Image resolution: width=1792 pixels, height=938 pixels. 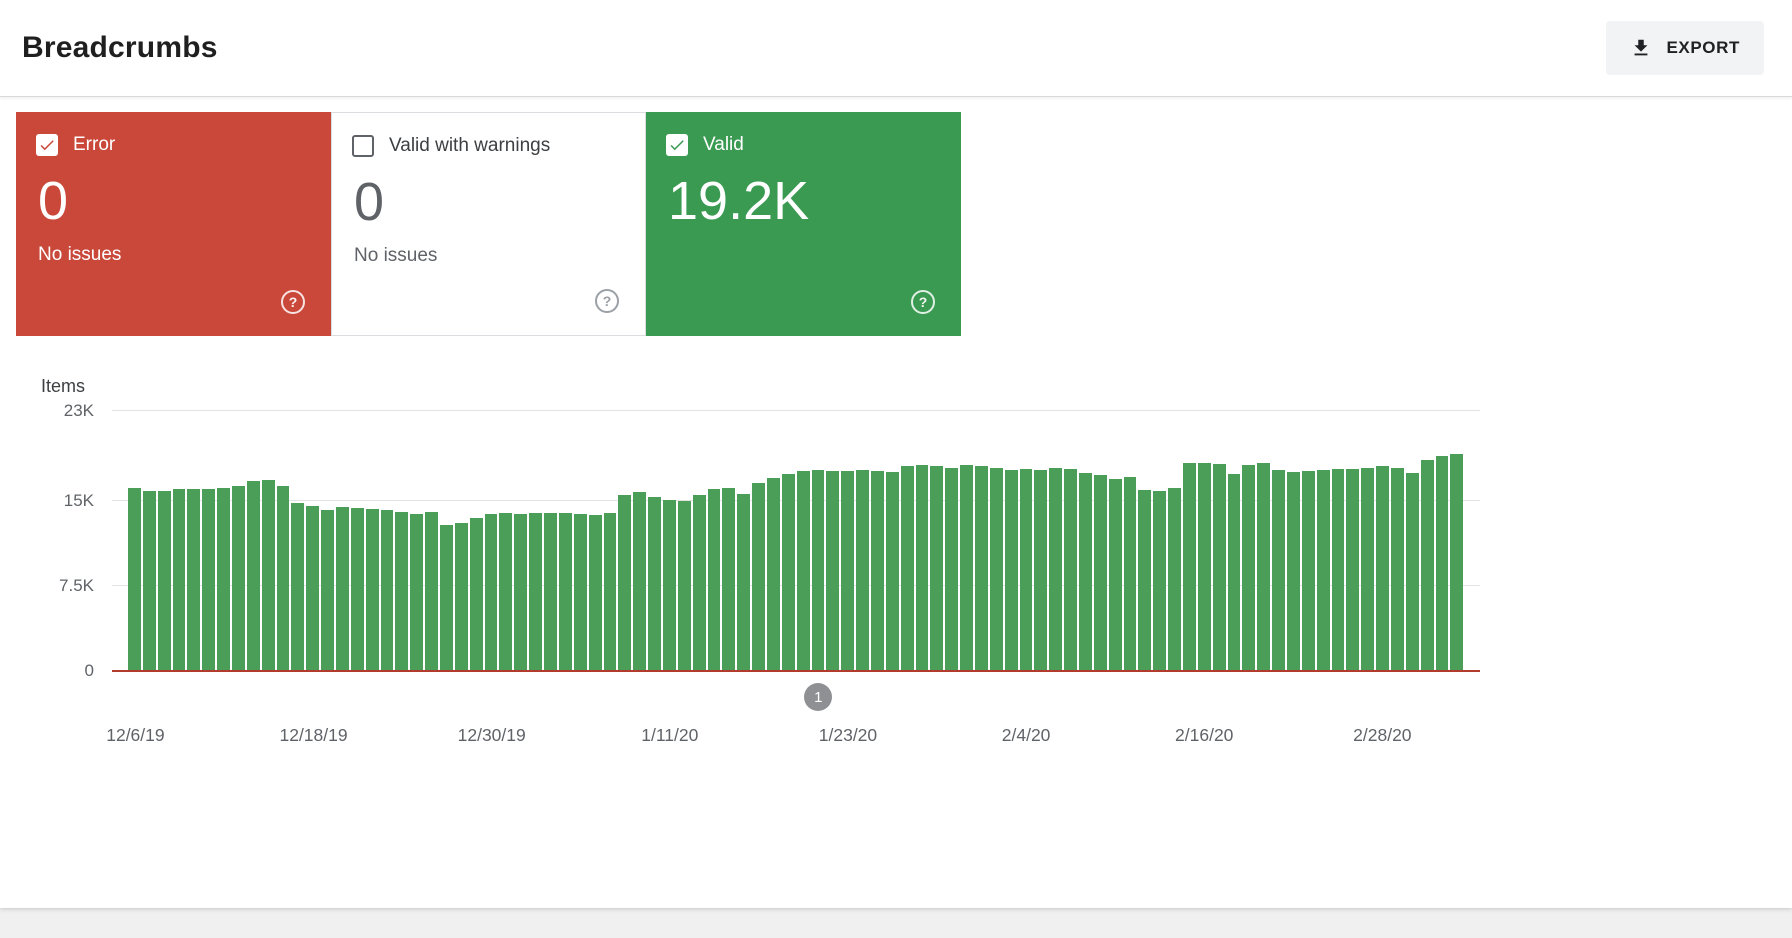 What do you see at coordinates (803, 224) in the screenshot?
I see `valid-card: Valid 19.2K ?` at bounding box center [803, 224].